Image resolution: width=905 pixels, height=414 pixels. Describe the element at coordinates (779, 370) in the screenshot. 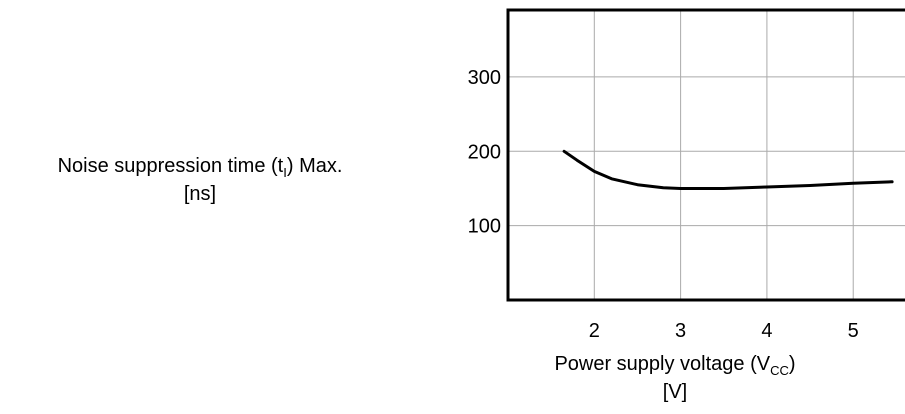

I see `x-axis-label-sub: CC` at that location.